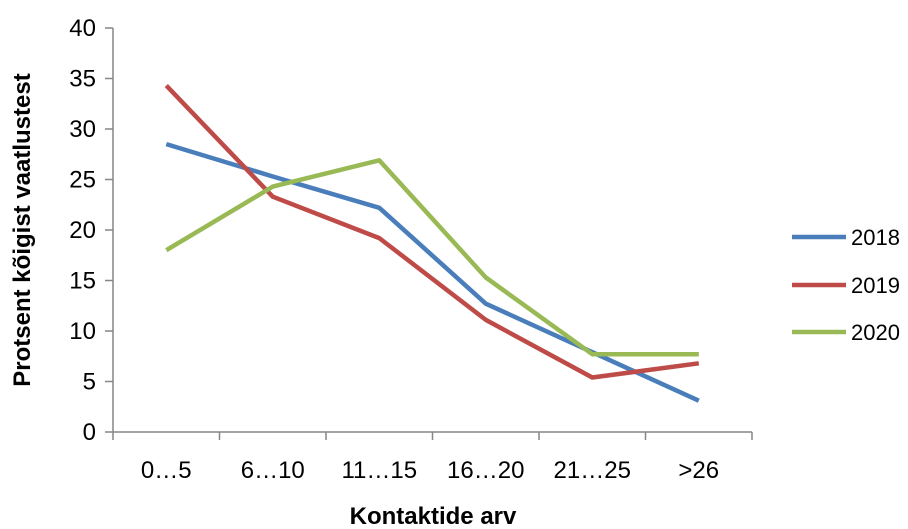 The width and height of the screenshot is (908, 529). I want to click on y-tick-label: 35, so click(82, 79).